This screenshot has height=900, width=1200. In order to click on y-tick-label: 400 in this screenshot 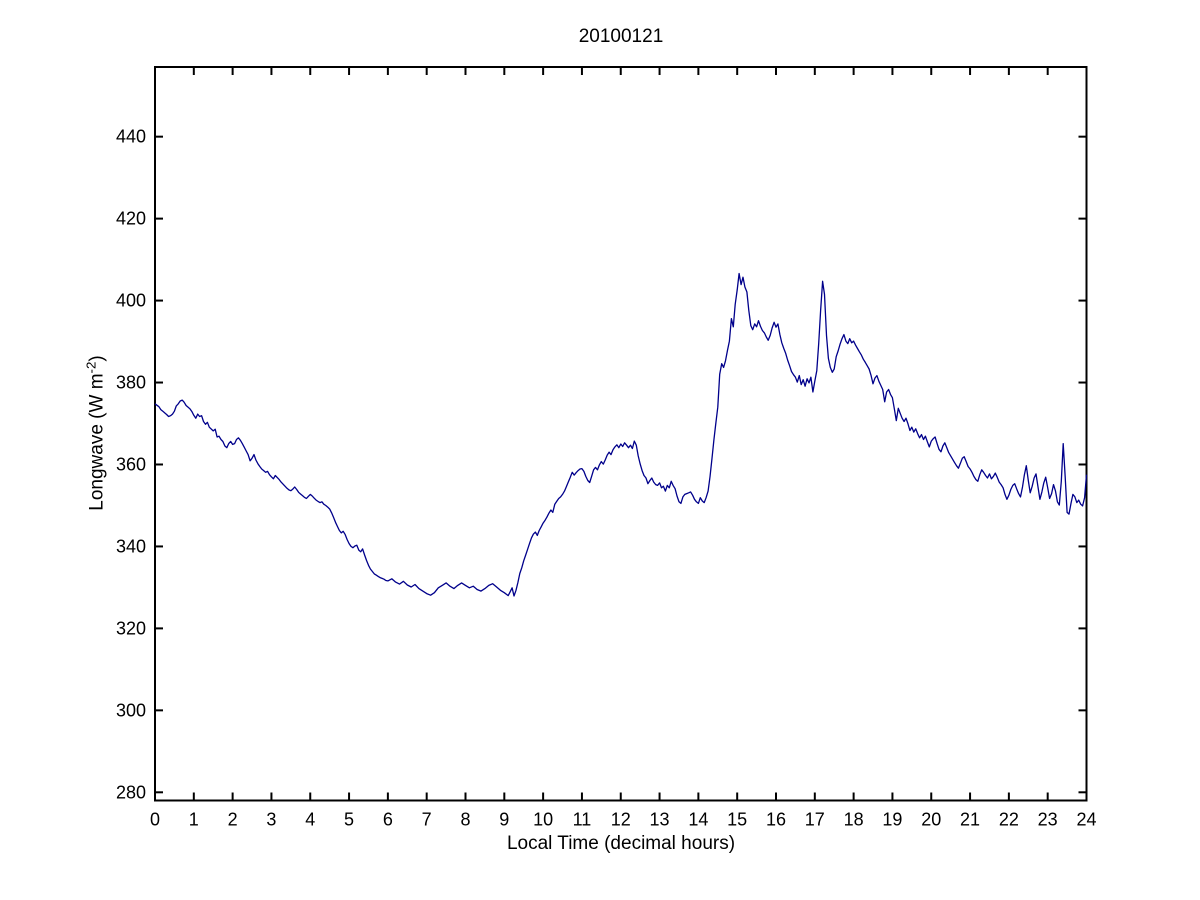, I will do `click(131, 301)`.